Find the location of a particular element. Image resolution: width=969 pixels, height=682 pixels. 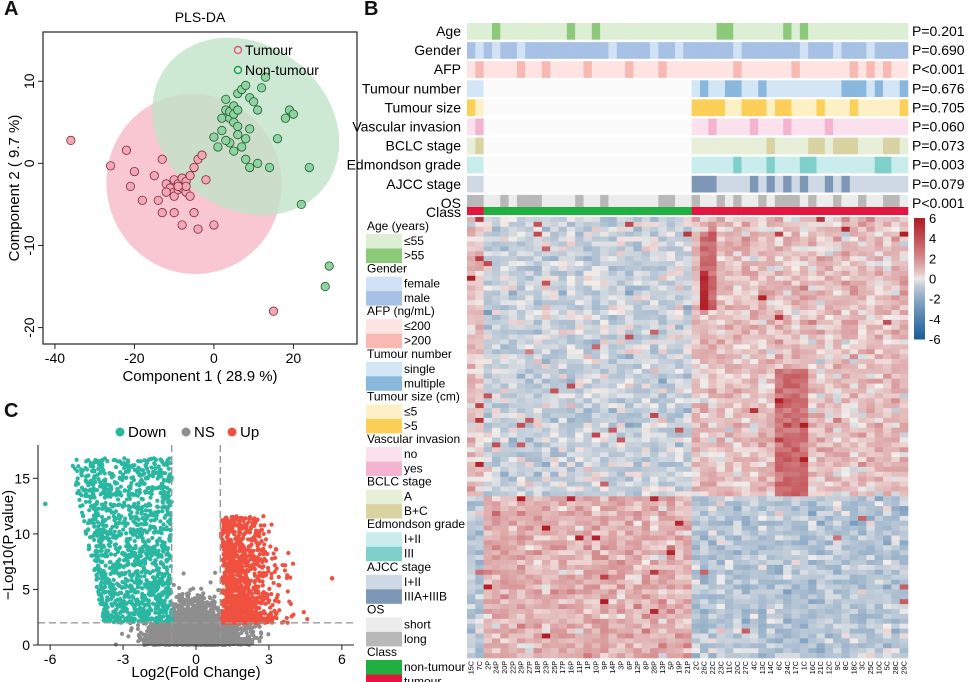

panel-label-c: C is located at coordinates (11, 411).